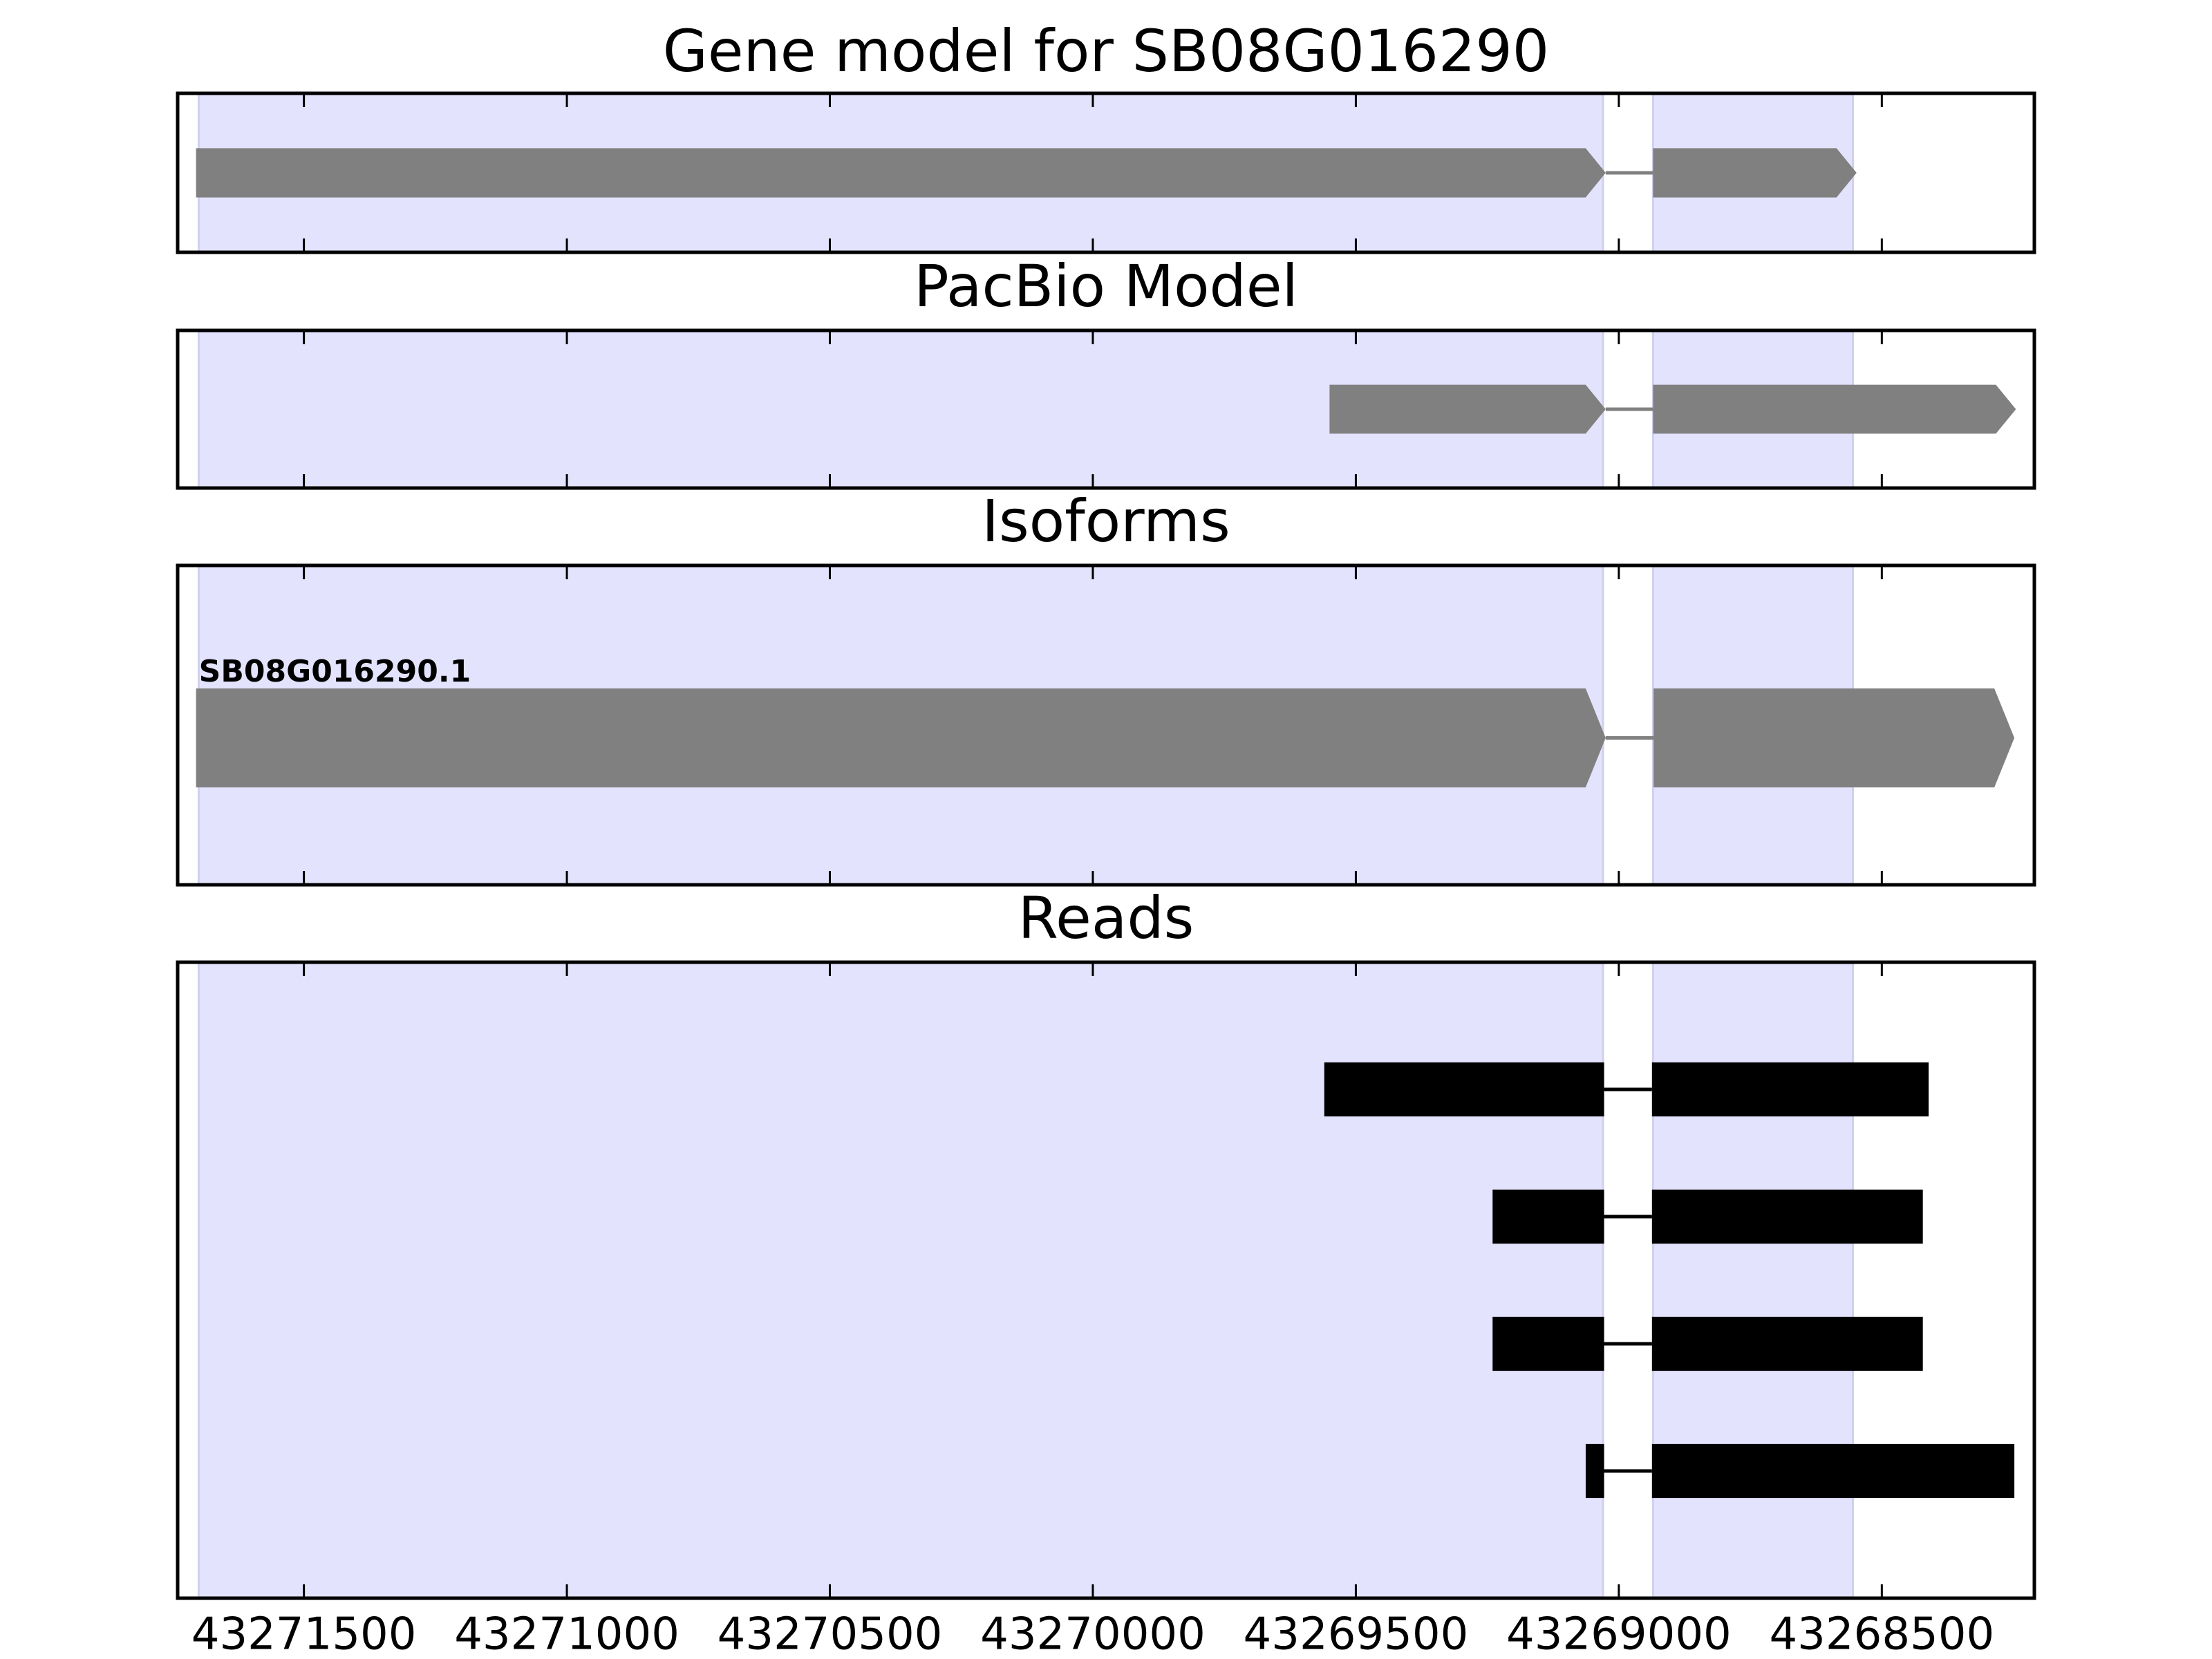  What do you see at coordinates (831, 1634) in the screenshot?
I see `x-tick-label: 43270500` at bounding box center [831, 1634].